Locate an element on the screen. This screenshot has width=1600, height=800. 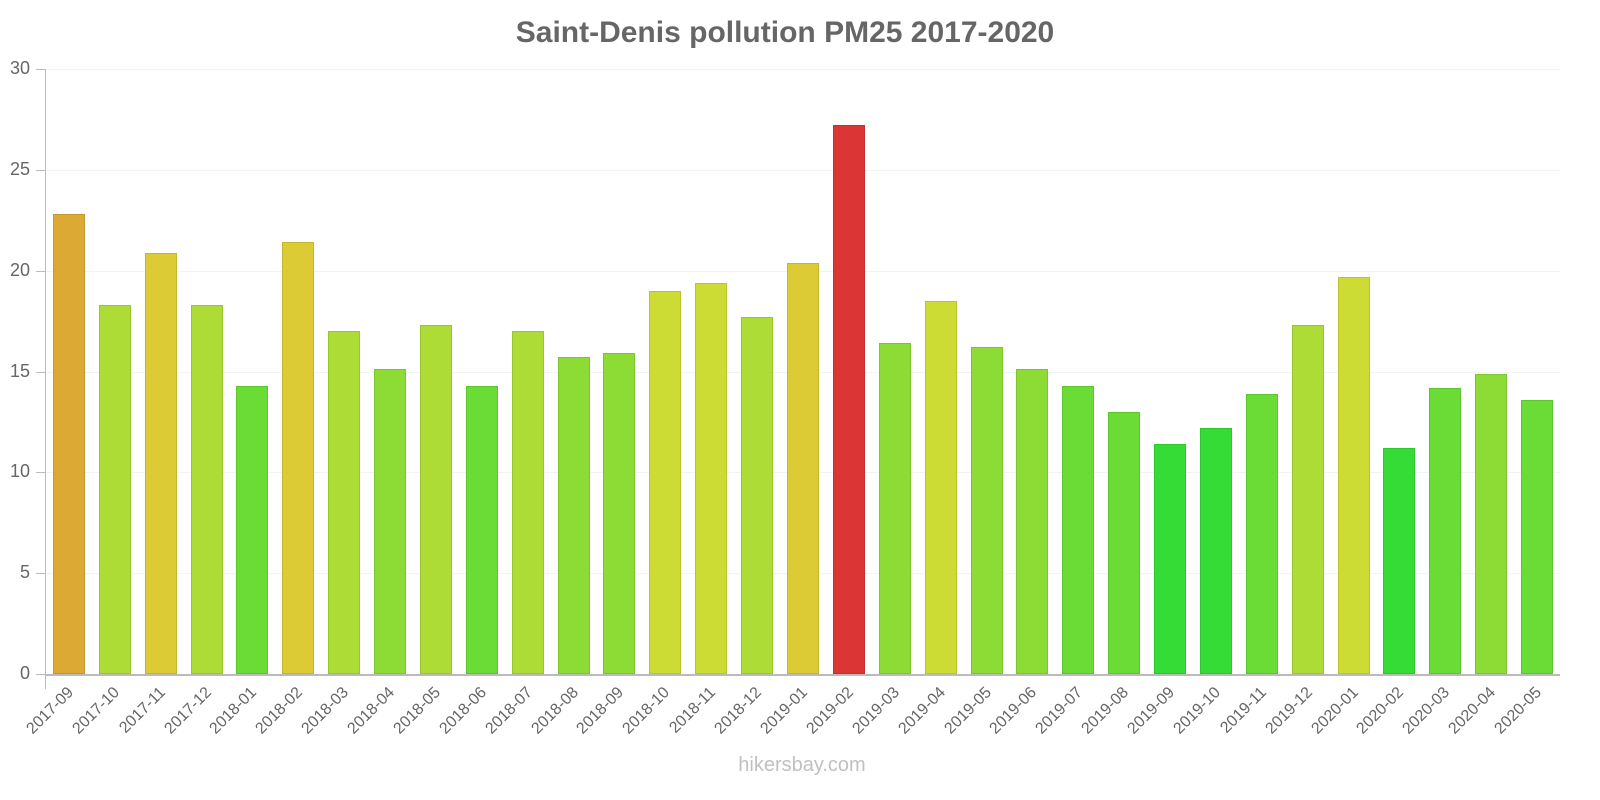
y-tick-label: 15 is located at coordinates (19, 370).